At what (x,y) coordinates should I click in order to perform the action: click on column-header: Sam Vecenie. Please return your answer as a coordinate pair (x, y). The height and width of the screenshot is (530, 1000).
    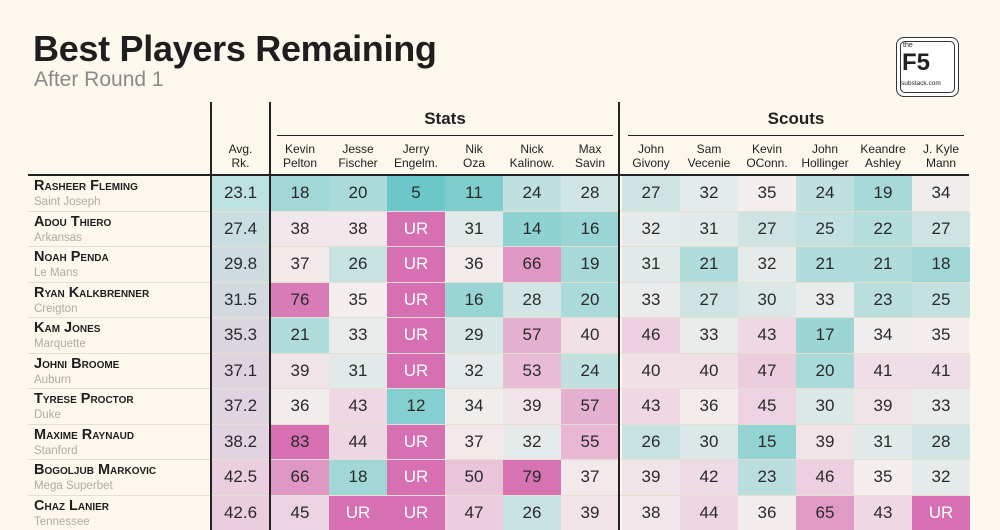
    Looking at the image, I should click on (709, 156).